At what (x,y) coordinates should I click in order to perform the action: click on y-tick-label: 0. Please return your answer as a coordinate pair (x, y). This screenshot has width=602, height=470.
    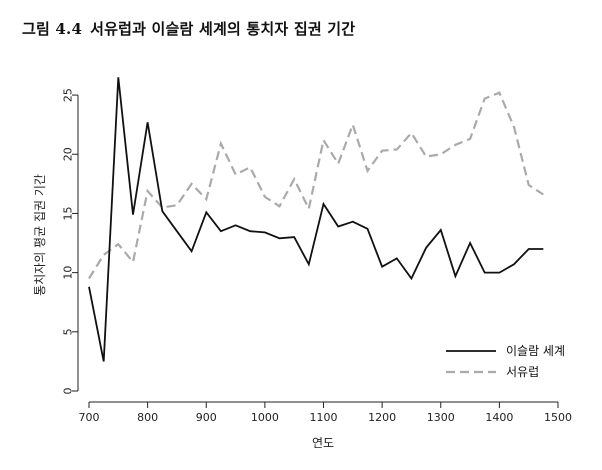
    Looking at the image, I should click on (68, 391).